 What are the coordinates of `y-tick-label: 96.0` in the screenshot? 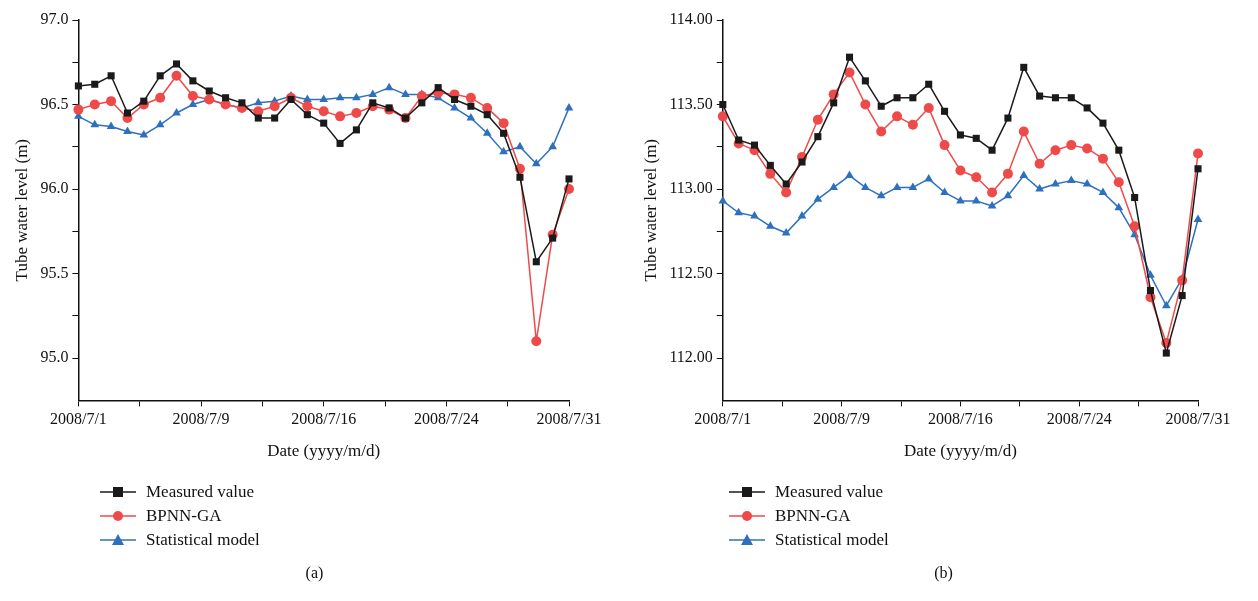 It's located at (54, 188).